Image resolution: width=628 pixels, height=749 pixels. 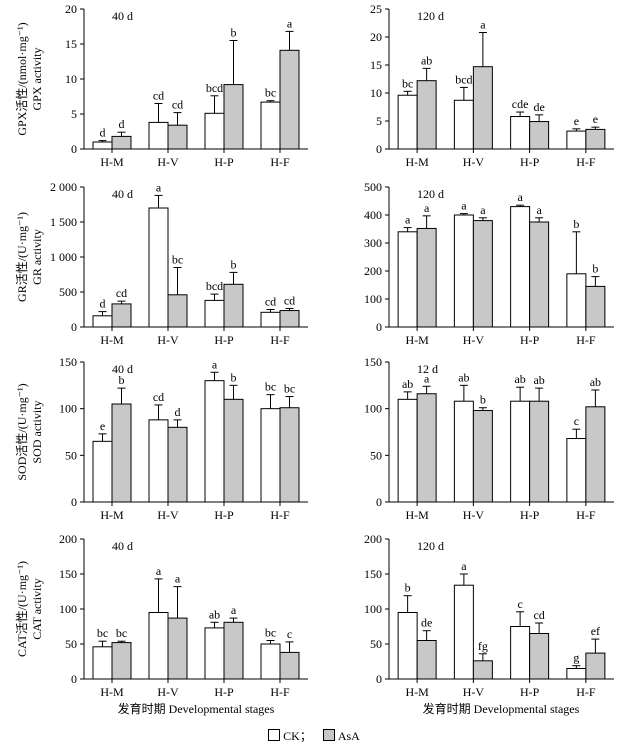 What do you see at coordinates (74, 114) in the screenshot?
I see `y-tick-label: 5` at bounding box center [74, 114].